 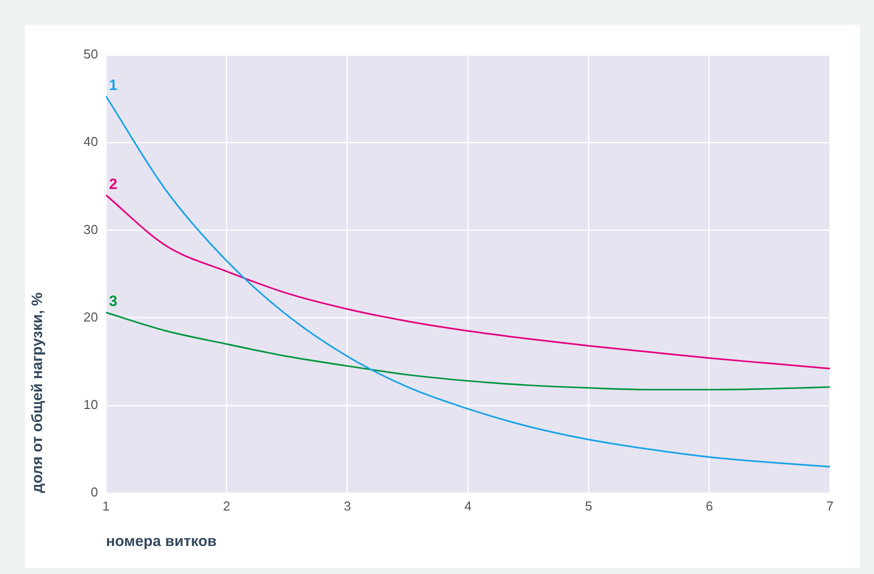 What do you see at coordinates (161, 541) in the screenshot?
I see `x-axis-title: номера витков` at bounding box center [161, 541].